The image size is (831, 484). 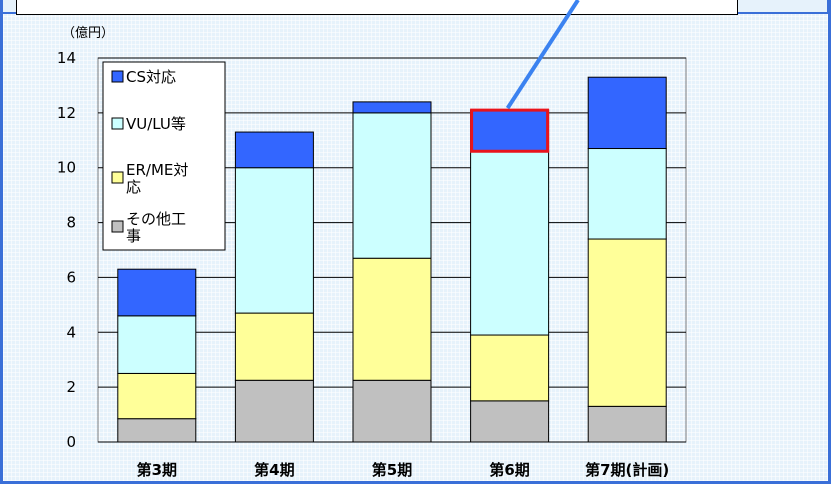 What do you see at coordinates (377, 7) in the screenshot?
I see `header-box` at bounding box center [377, 7].